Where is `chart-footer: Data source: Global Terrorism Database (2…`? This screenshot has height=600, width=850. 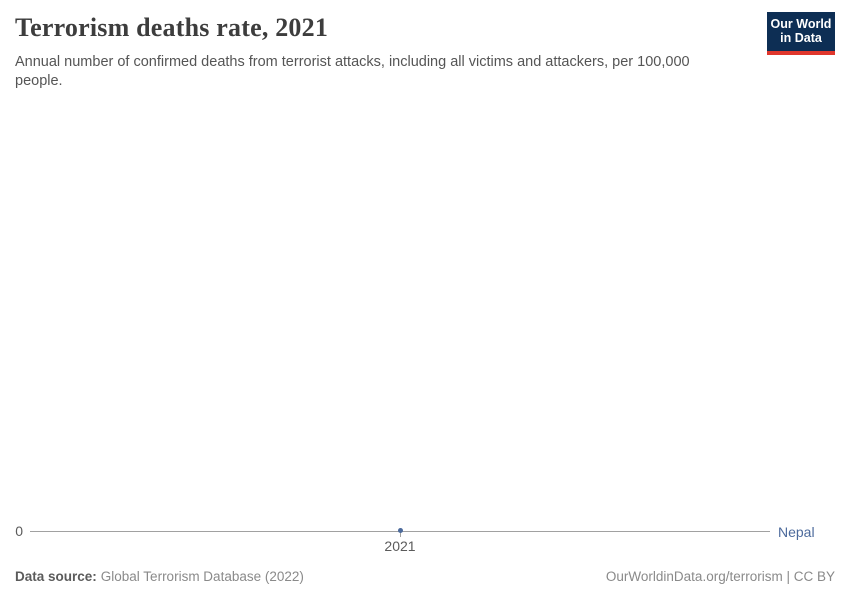
chart-footer: Data source: Global Terrorism Database (2… is located at coordinates (425, 576).